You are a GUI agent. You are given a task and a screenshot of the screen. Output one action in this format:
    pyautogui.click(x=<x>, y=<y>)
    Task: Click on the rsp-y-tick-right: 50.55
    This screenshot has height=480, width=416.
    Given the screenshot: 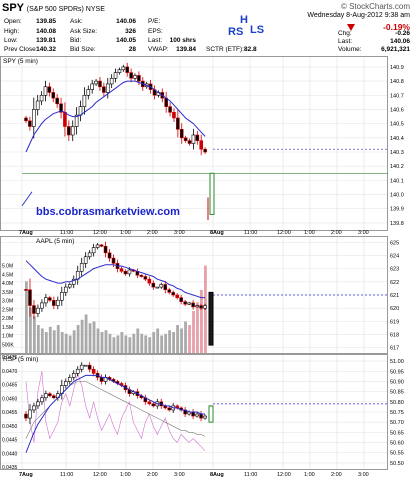 What is the action you would take?
    pyautogui.click(x=397, y=454)
    